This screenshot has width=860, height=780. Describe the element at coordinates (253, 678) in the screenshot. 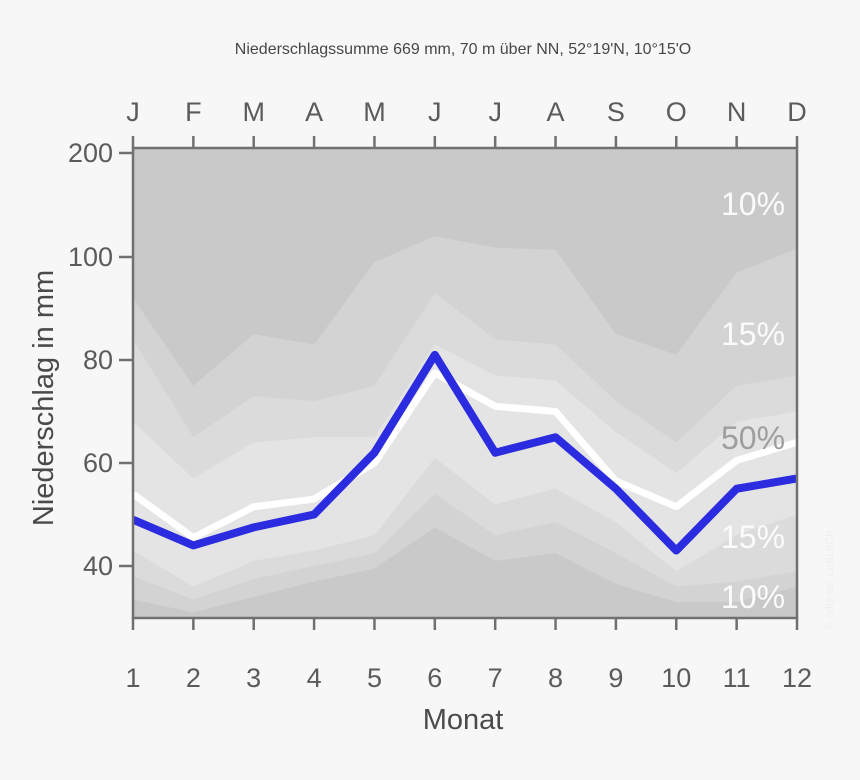

I see `bottom-tick-label: 3` at that location.